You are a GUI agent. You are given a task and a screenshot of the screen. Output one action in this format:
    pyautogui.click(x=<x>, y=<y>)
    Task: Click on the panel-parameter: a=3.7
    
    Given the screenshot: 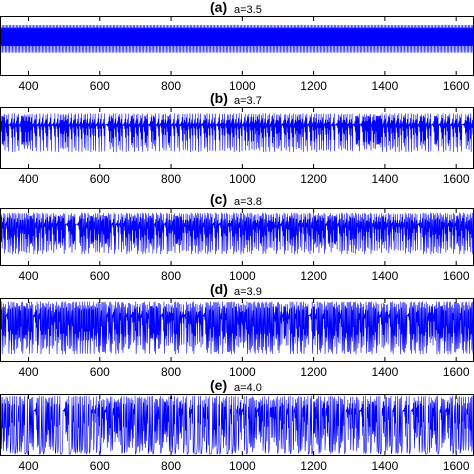 What is the action you would take?
    pyautogui.click(x=248, y=101)
    